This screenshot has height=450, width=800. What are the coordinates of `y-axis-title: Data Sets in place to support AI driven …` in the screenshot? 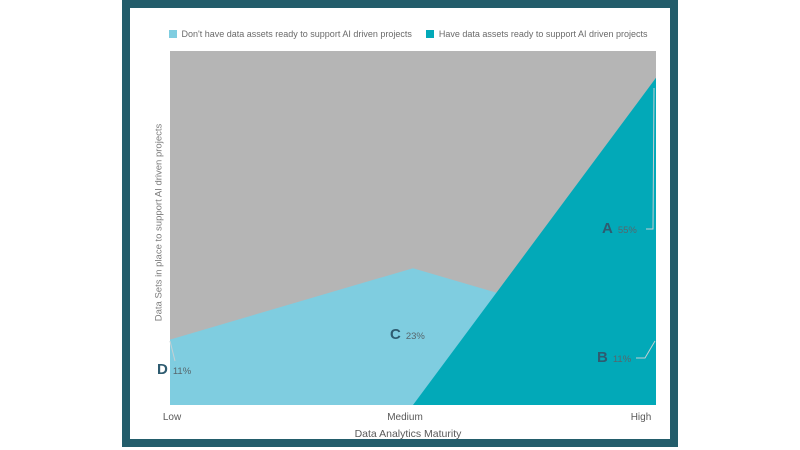 It's located at (159, 222).